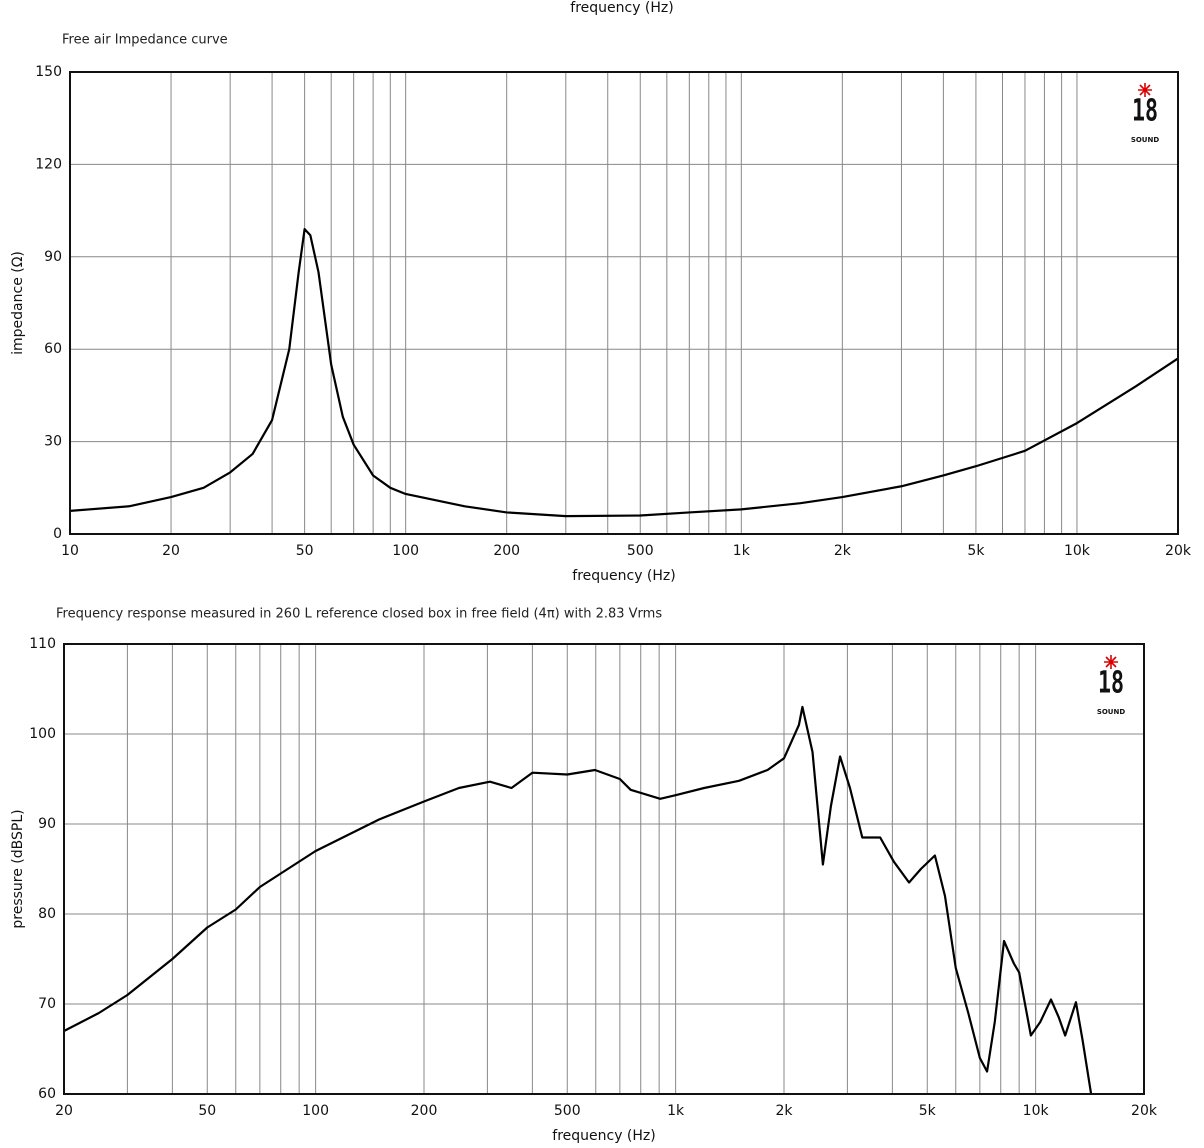  Describe the element at coordinates (53, 442) in the screenshot. I see `y-tick-label: 30` at that location.